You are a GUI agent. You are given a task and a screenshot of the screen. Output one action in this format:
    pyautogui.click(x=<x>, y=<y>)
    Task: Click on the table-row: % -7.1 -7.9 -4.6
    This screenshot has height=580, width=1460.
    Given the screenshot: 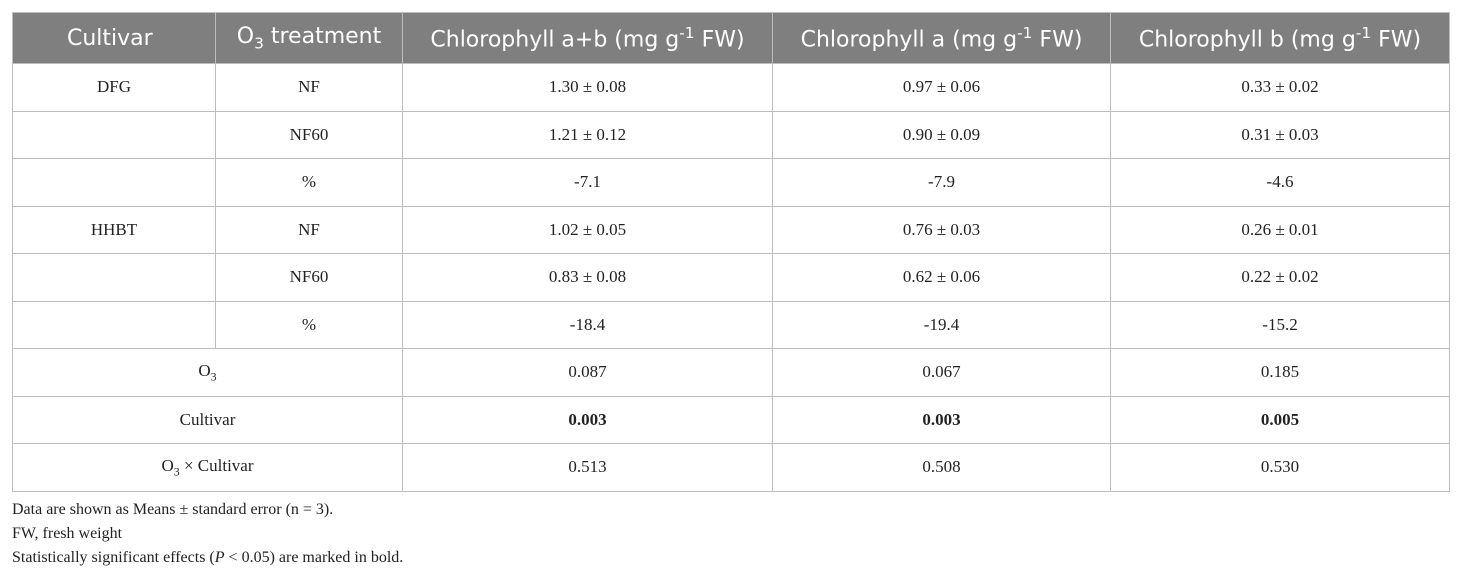 What is the action you would take?
    pyautogui.click(x=731, y=182)
    